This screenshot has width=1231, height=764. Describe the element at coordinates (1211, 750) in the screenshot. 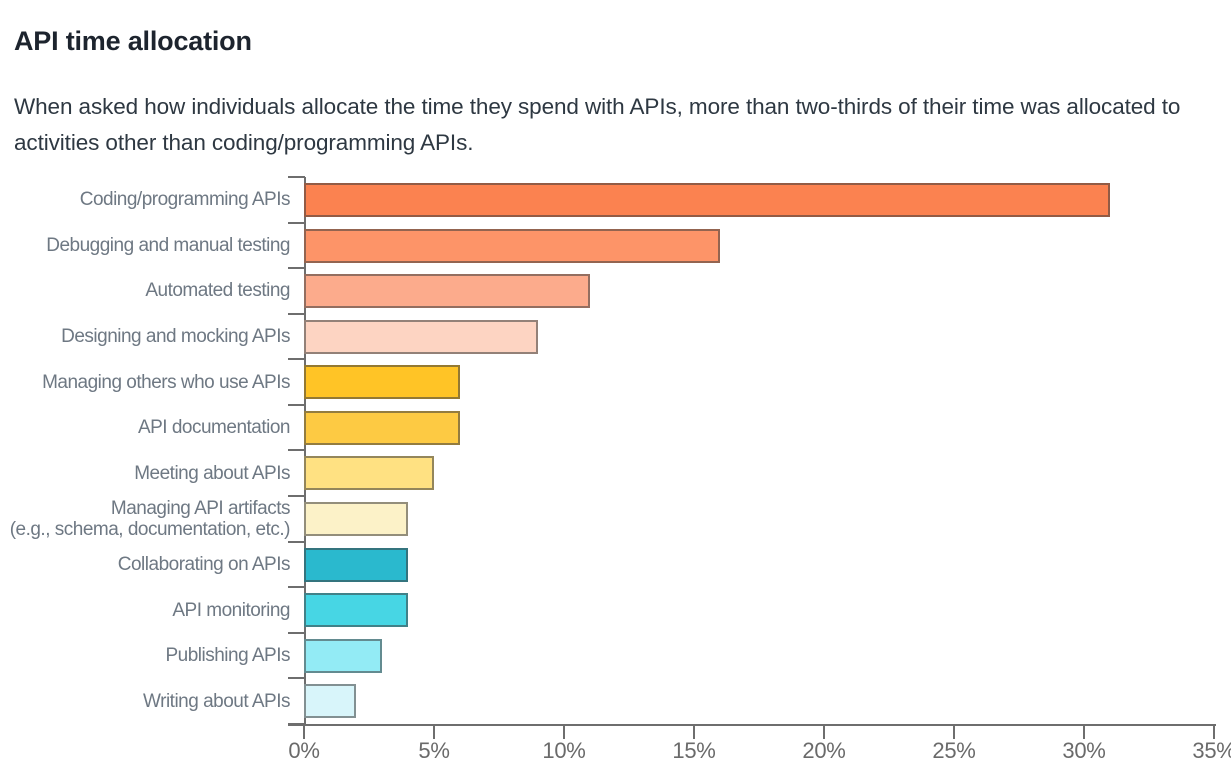

I see `x-tick-label: 35%` at that location.